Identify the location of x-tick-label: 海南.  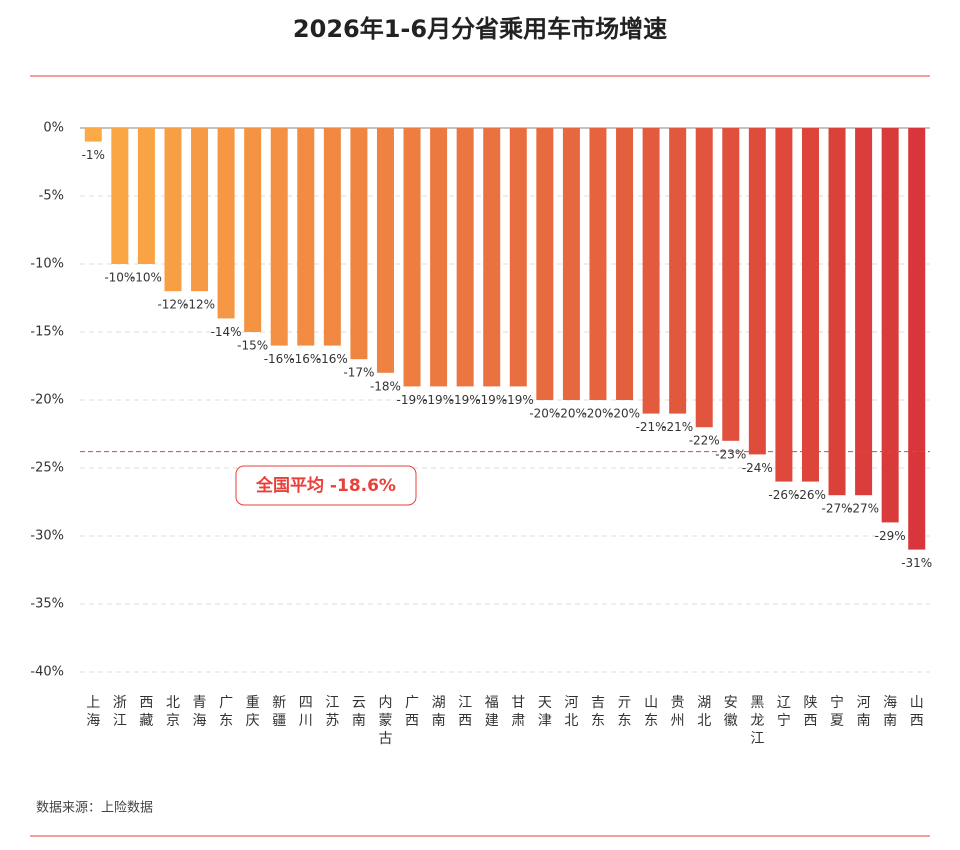
(890, 712).